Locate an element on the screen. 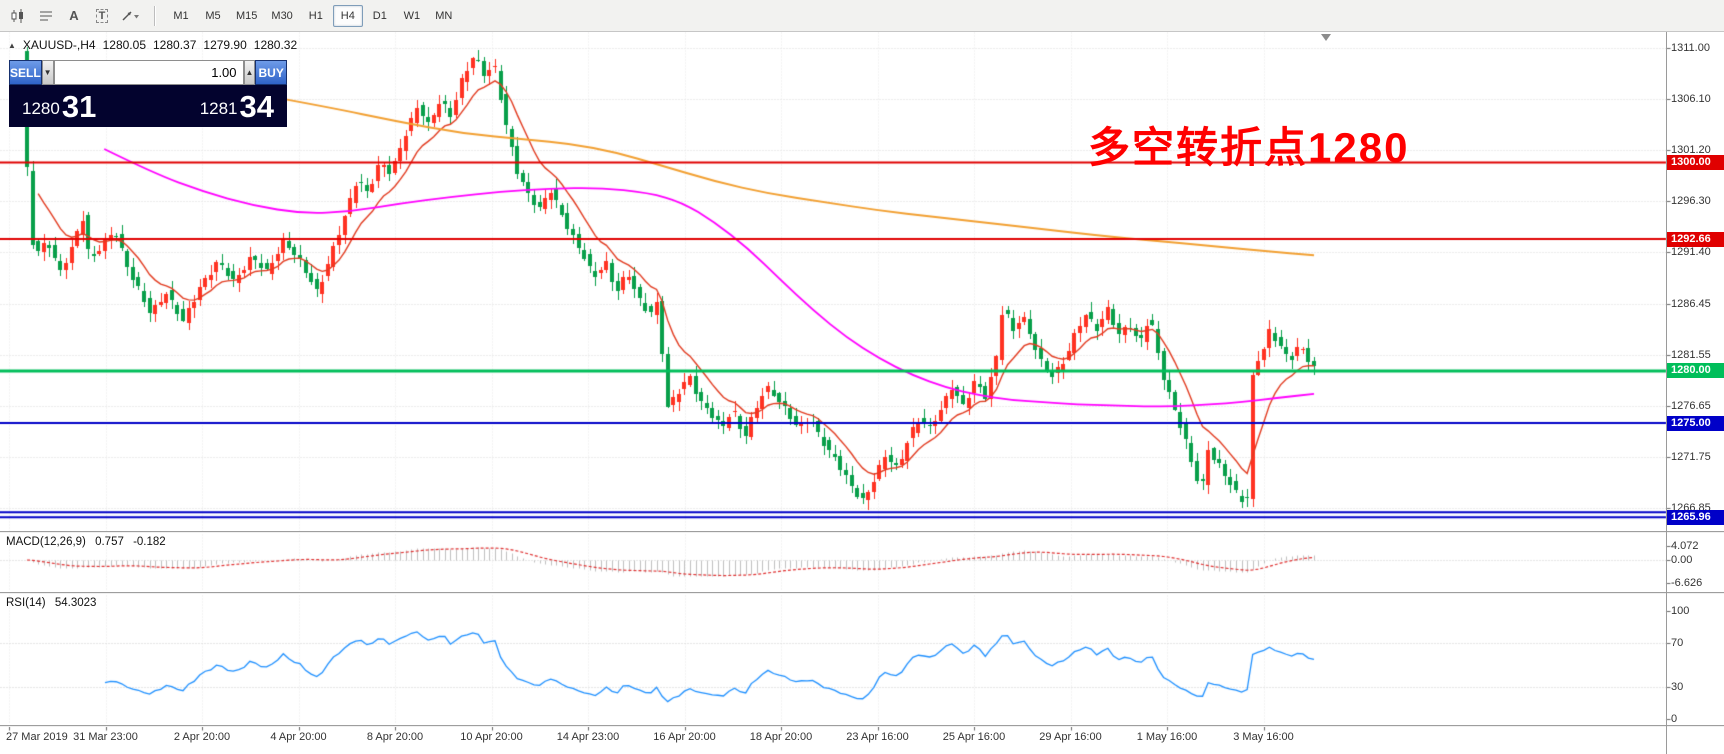  arrows-tool-icon is located at coordinates (130, 16).